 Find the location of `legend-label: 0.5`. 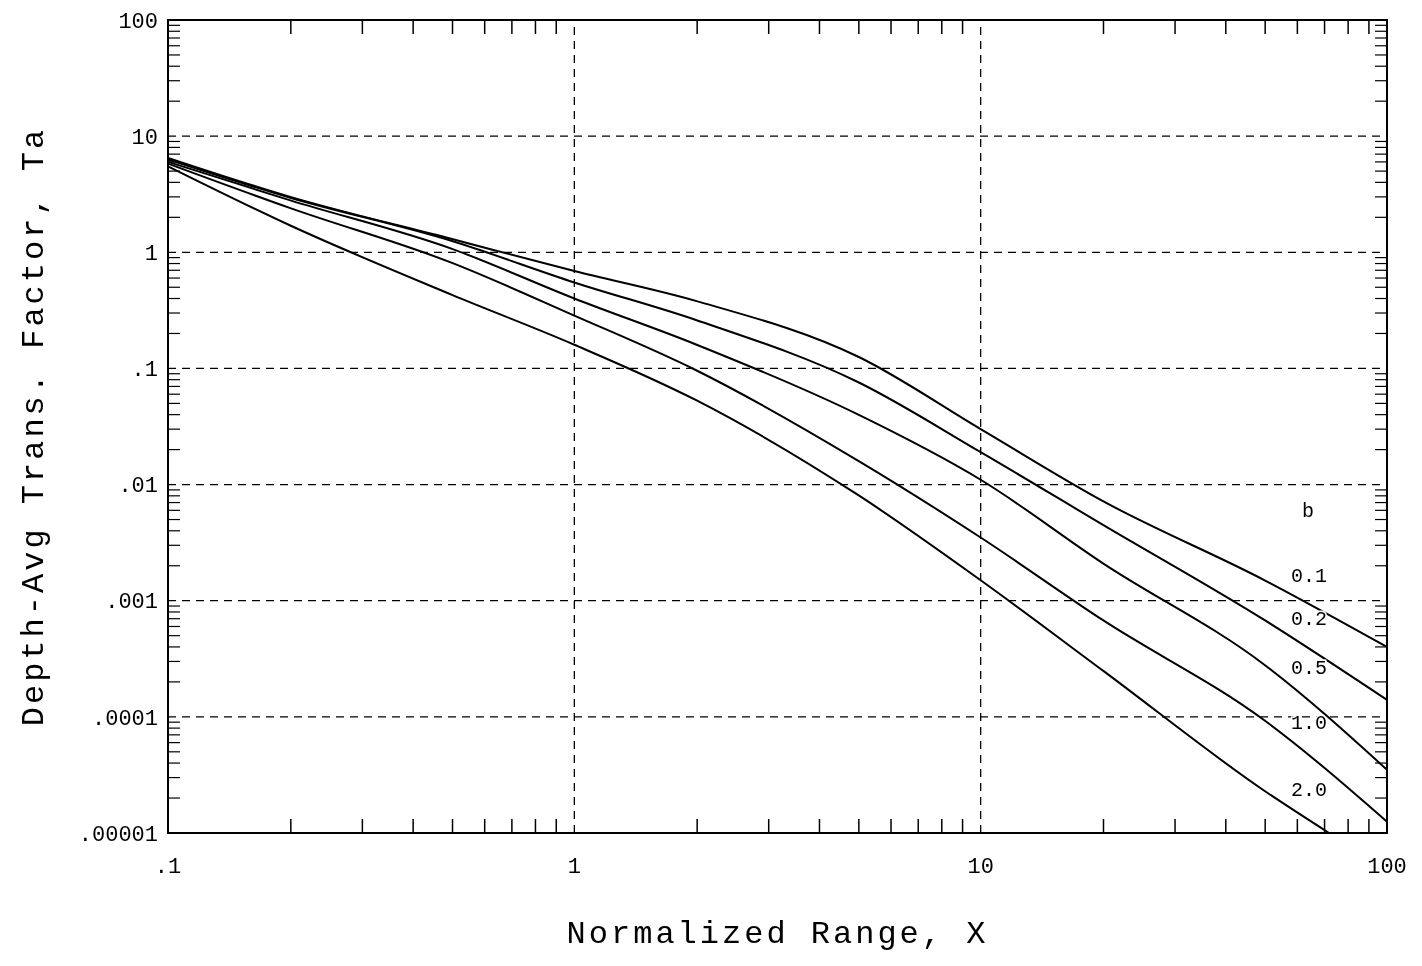

legend-label: 0.5 is located at coordinates (1309, 669).